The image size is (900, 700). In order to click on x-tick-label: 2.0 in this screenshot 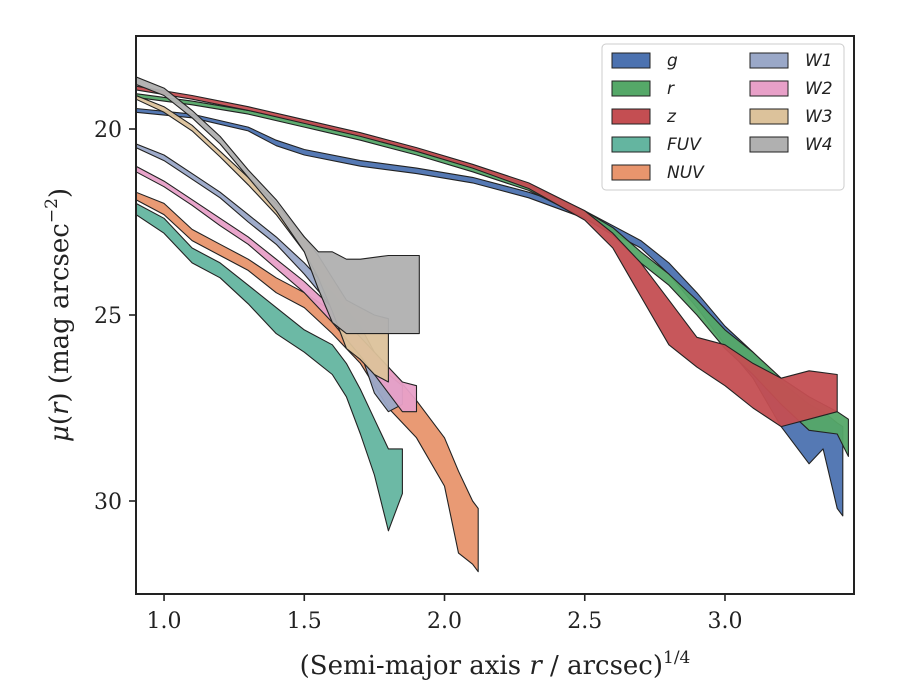, I will do `click(444, 621)`.